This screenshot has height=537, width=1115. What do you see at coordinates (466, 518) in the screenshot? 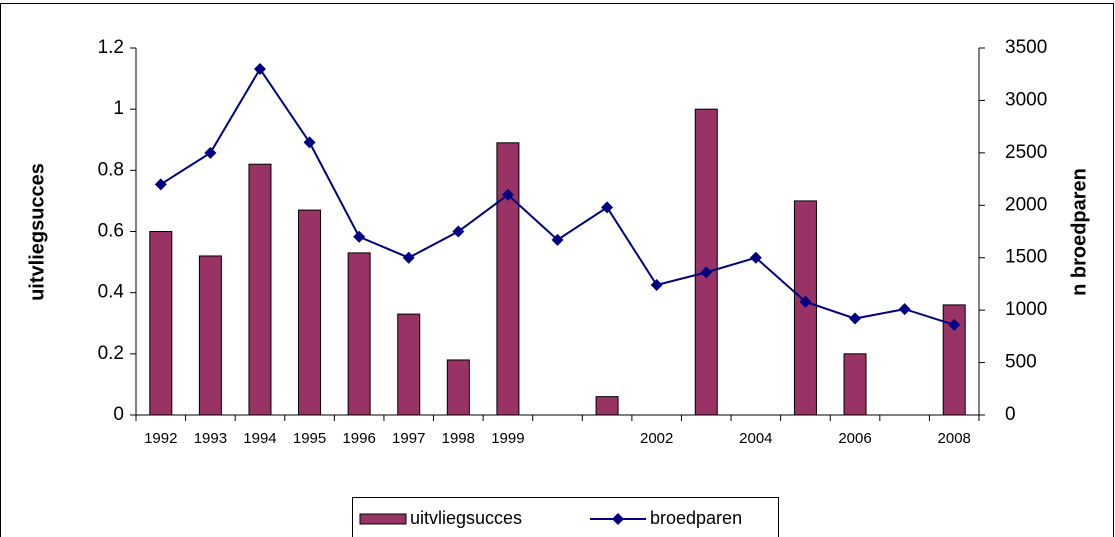
I see `legend-label: uitvliegsucces` at bounding box center [466, 518].